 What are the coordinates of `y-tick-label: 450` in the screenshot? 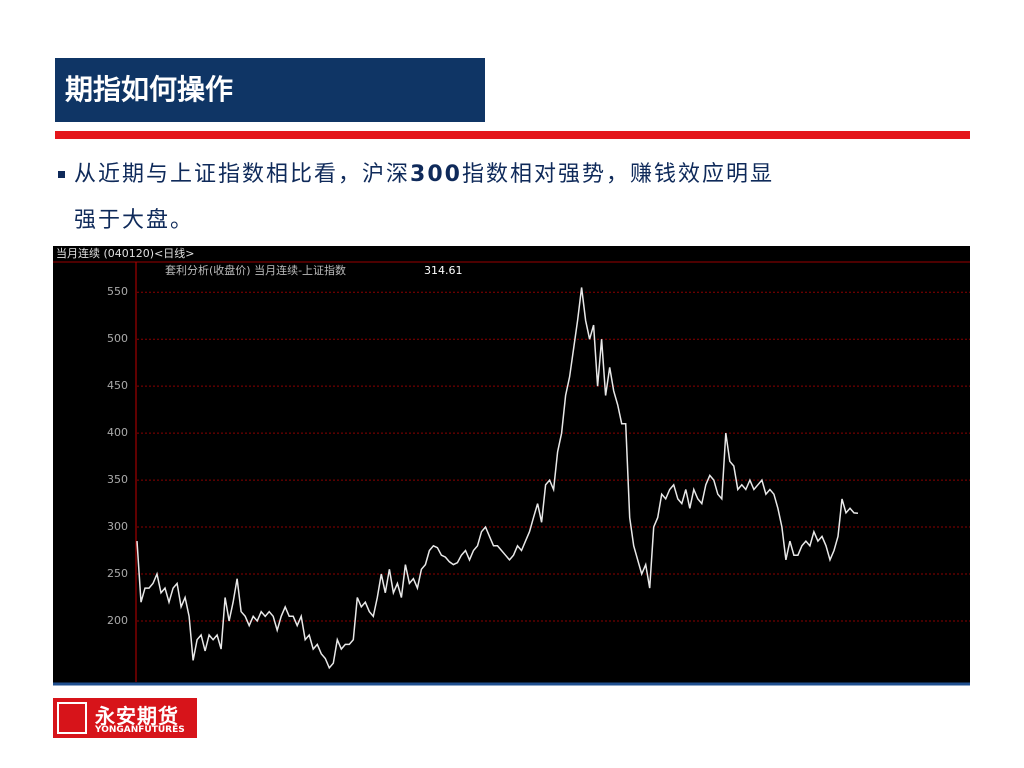 It's located at (117, 385).